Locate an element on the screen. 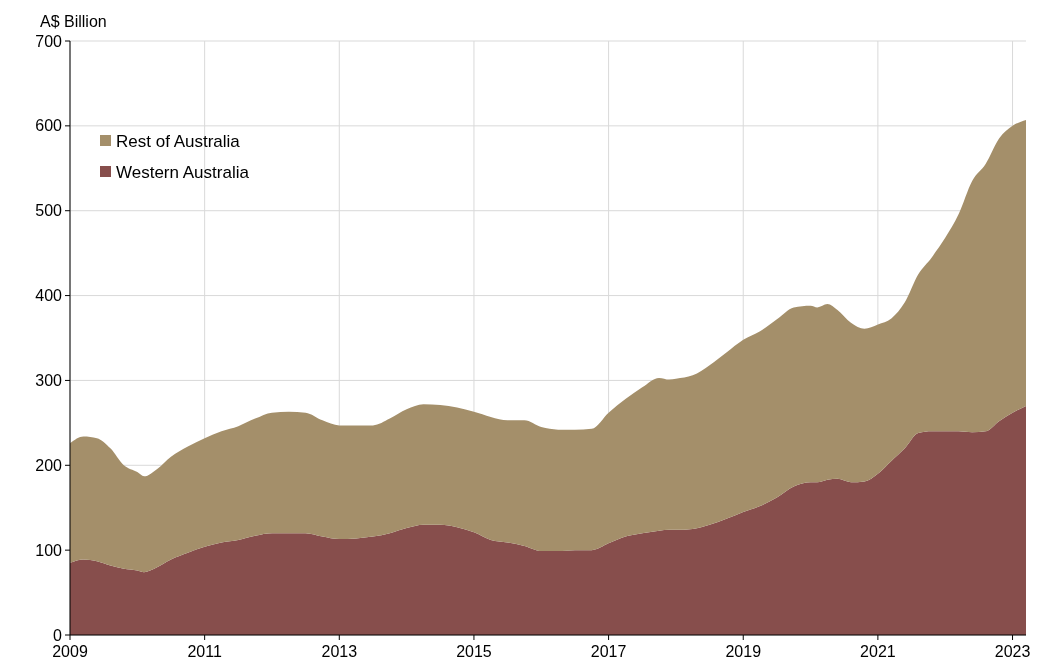 This screenshot has width=1048, height=662. y-tick-label: 500 is located at coordinates (49, 211).